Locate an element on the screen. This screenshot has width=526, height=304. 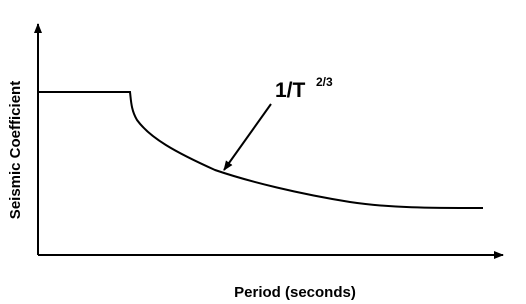
x-axis-label: Period (seconds) is located at coordinates (295, 292).